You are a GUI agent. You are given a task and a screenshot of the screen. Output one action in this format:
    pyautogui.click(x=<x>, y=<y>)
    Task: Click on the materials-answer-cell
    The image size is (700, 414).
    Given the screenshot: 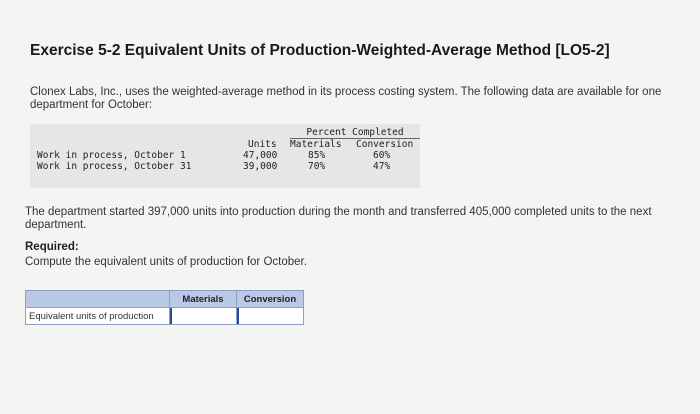 What is the action you would take?
    pyautogui.click(x=203, y=316)
    